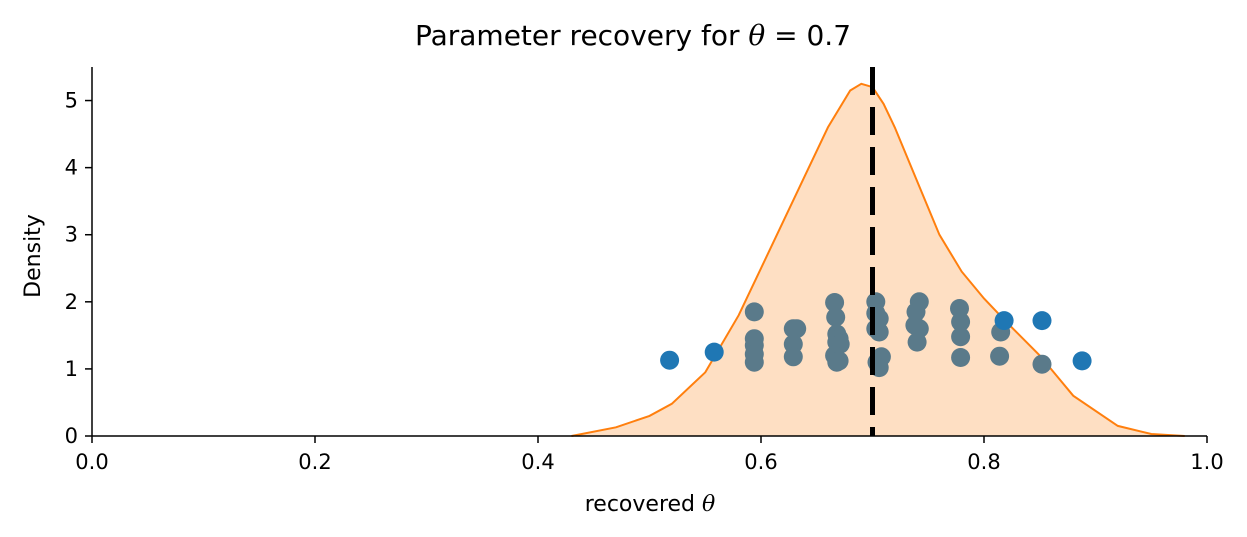  I want to click on x-tick-label: 0.4, so click(537, 462).